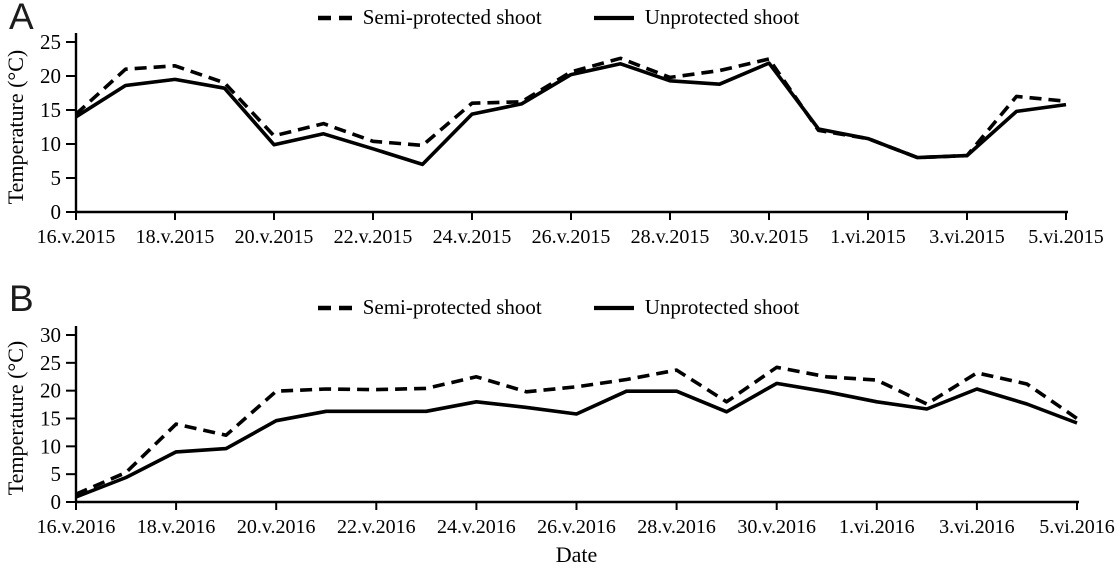 This screenshot has width=1117, height=570. What do you see at coordinates (276, 527) in the screenshot?
I see `x-tick-label: 20.v.2016` at bounding box center [276, 527].